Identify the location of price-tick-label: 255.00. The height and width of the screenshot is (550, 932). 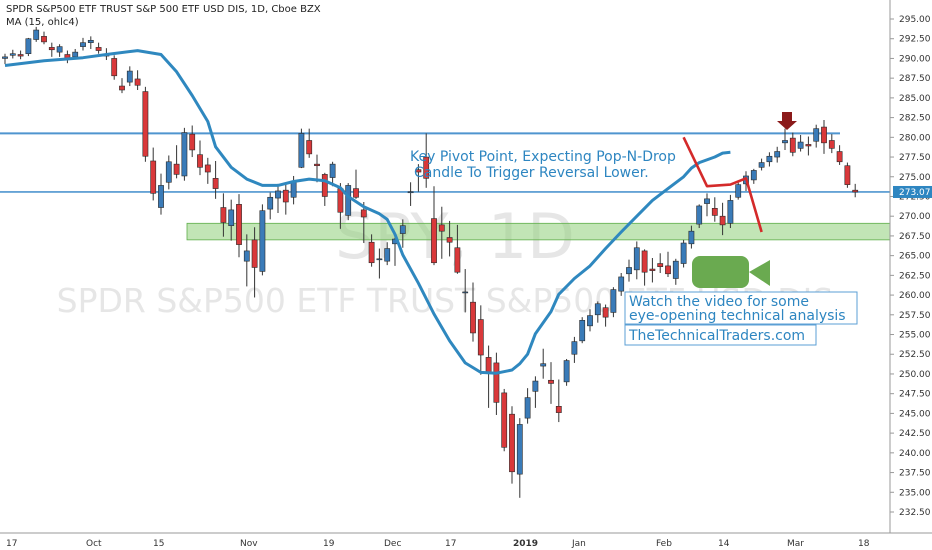
(915, 336).